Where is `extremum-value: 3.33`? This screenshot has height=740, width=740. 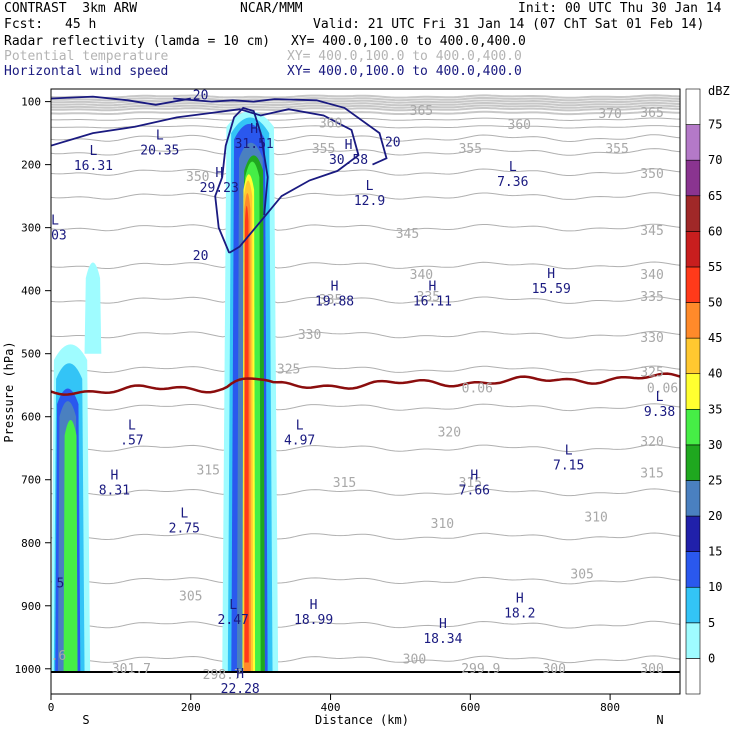 extremum-value: 3.33 is located at coordinates (152, 75).